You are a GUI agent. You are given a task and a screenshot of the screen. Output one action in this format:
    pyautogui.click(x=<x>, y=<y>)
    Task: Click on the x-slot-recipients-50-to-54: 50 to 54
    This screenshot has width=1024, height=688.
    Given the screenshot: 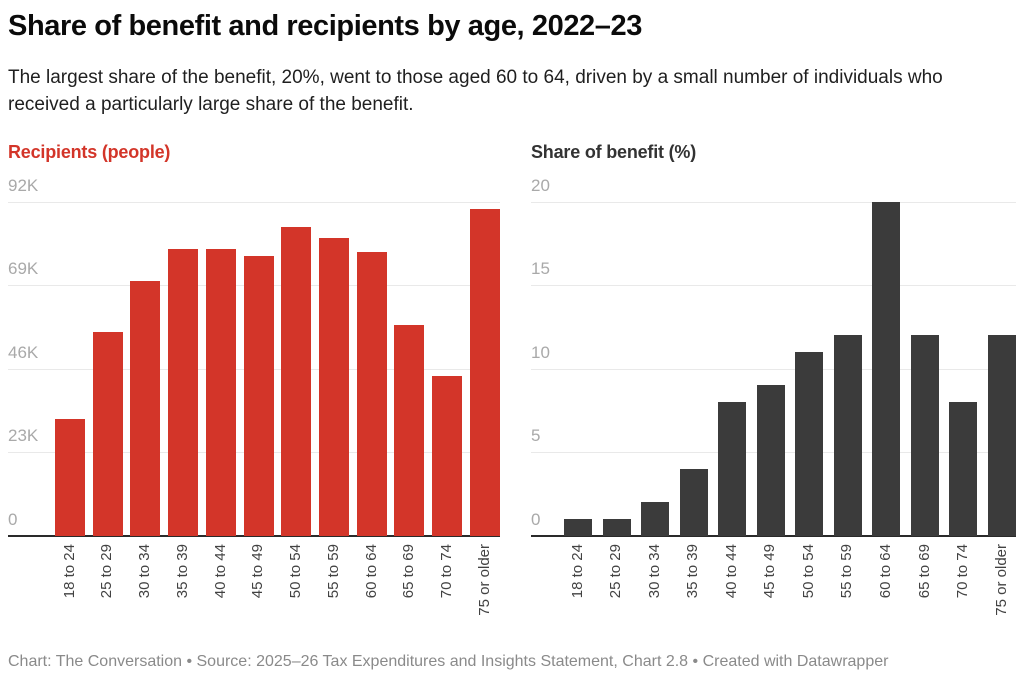 What is the action you would take?
    pyautogui.click(x=296, y=591)
    